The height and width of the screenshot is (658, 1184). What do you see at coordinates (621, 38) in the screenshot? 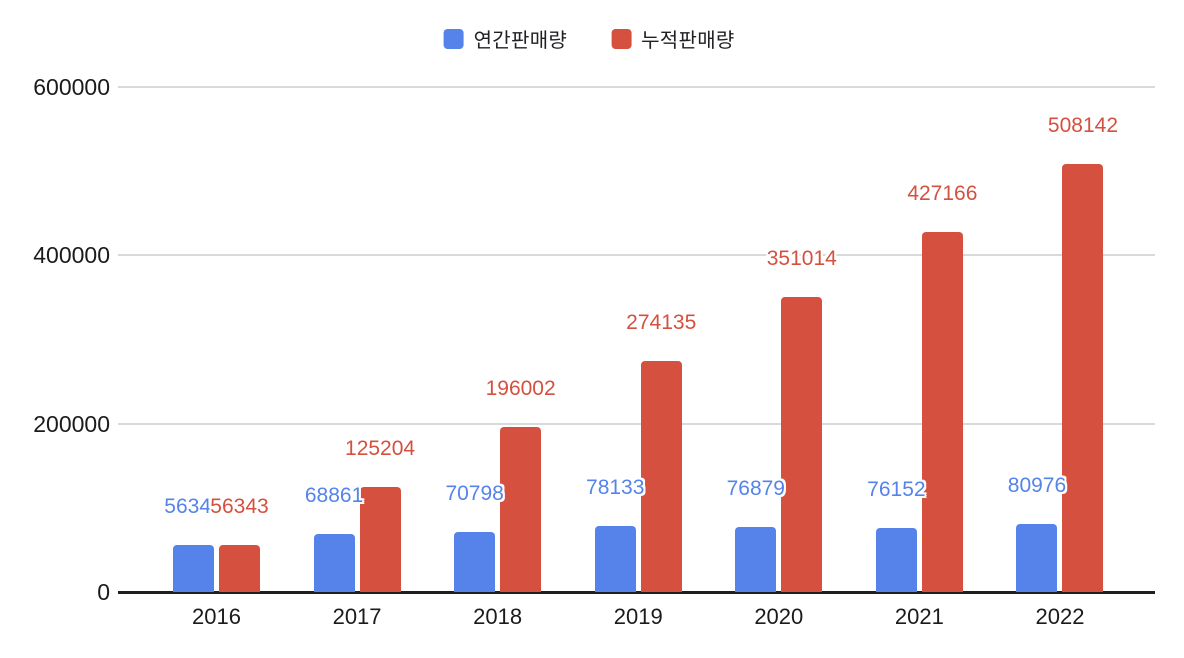
I see `legend-swatch-cumulative-sales-icon` at bounding box center [621, 38].